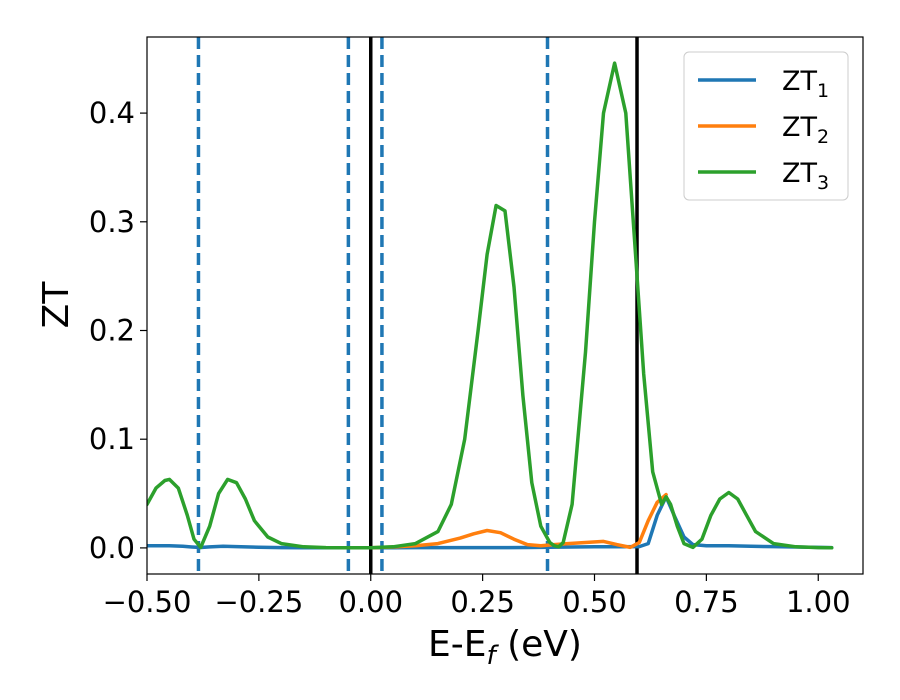 The width and height of the screenshot is (900, 700). What do you see at coordinates (112, 113) in the screenshot?
I see `y-tick-label: 0.4` at bounding box center [112, 113].